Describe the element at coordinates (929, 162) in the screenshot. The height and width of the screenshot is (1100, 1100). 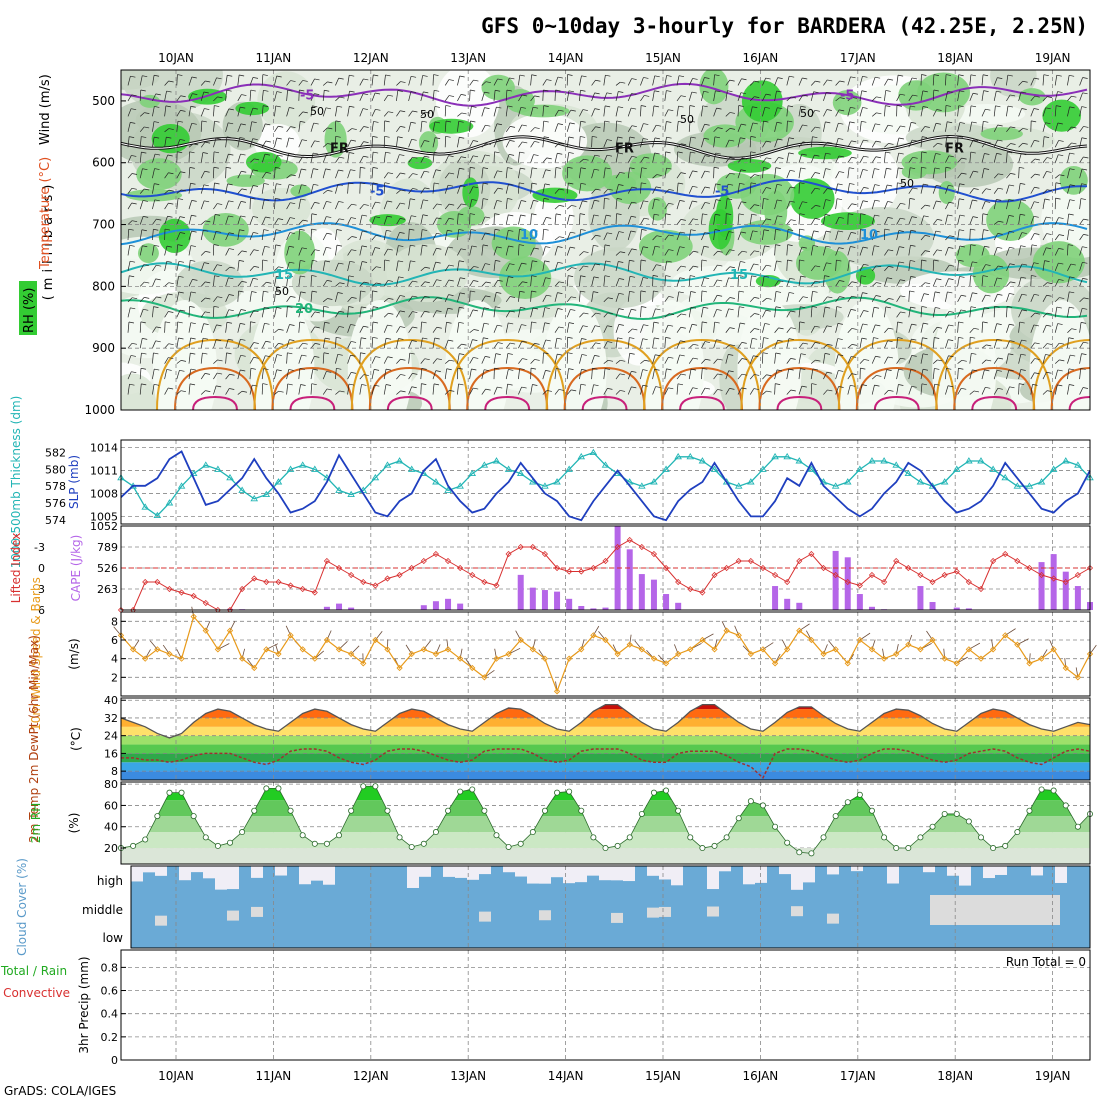
I see `rh-moist-cell` at that location.